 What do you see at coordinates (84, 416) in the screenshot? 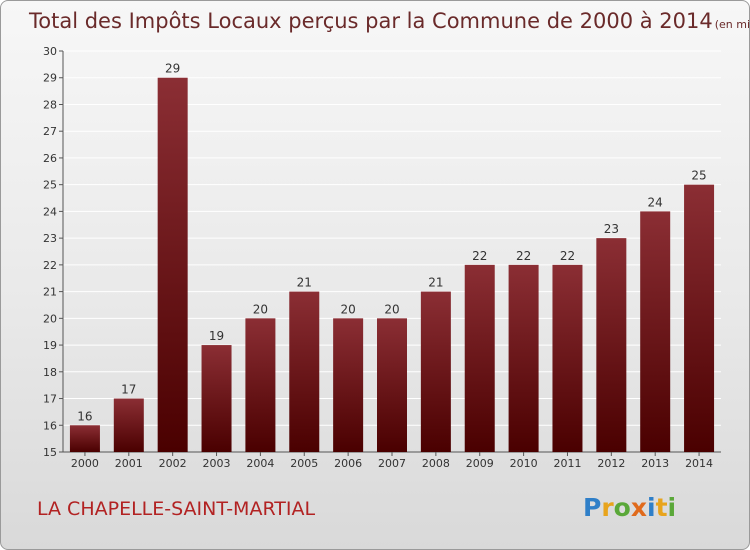
I see `value-label-2000: 16` at bounding box center [84, 416].